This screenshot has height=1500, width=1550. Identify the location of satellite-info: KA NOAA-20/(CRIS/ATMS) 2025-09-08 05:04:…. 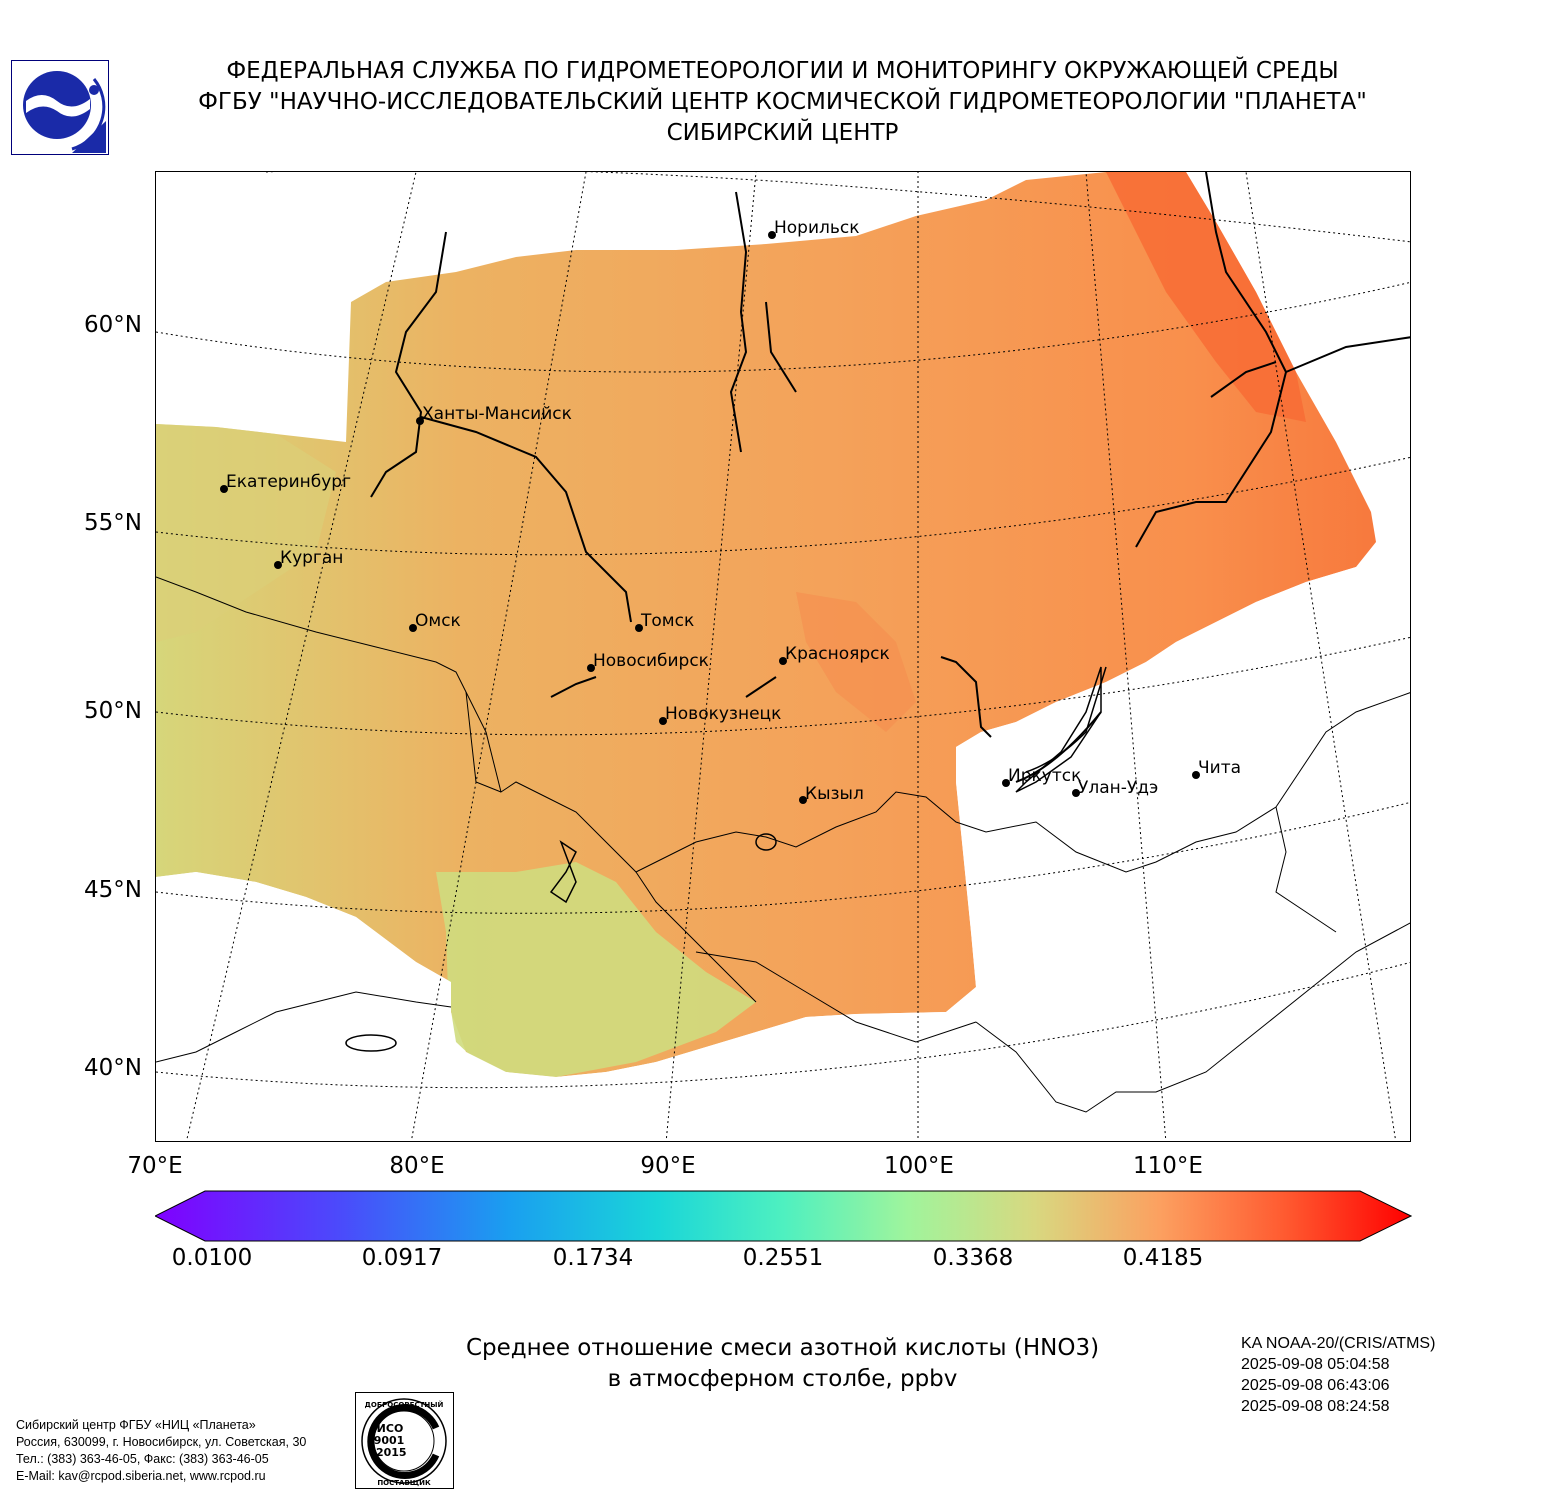
(1338, 1375).